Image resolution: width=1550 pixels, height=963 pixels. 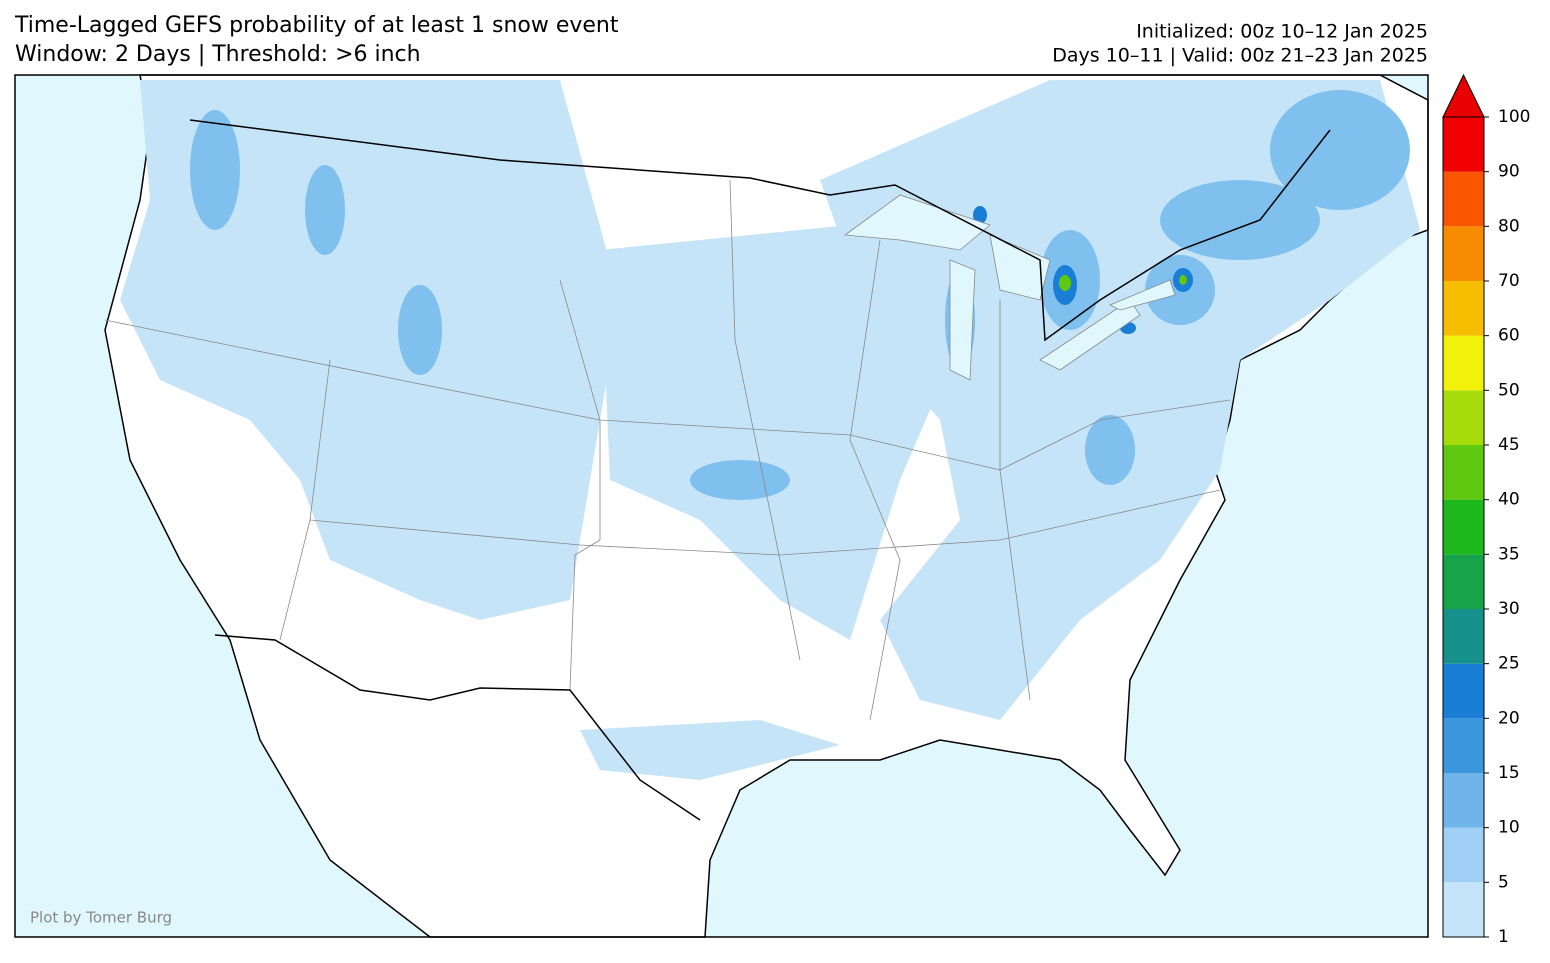 What do you see at coordinates (1509, 773) in the screenshot?
I see `colorbar-label: 15` at bounding box center [1509, 773].